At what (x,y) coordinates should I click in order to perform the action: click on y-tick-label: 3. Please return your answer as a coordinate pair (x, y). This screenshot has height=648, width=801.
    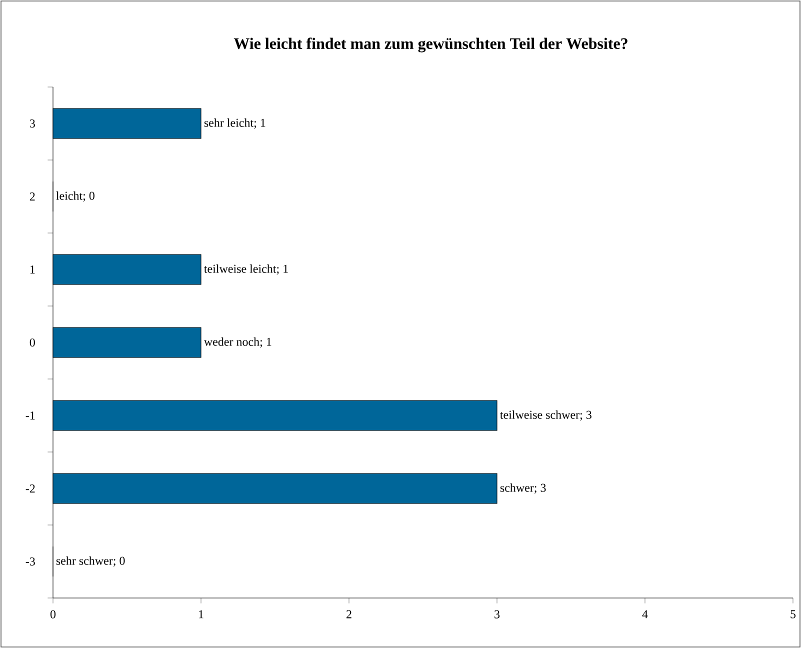
    Looking at the image, I should click on (32, 123).